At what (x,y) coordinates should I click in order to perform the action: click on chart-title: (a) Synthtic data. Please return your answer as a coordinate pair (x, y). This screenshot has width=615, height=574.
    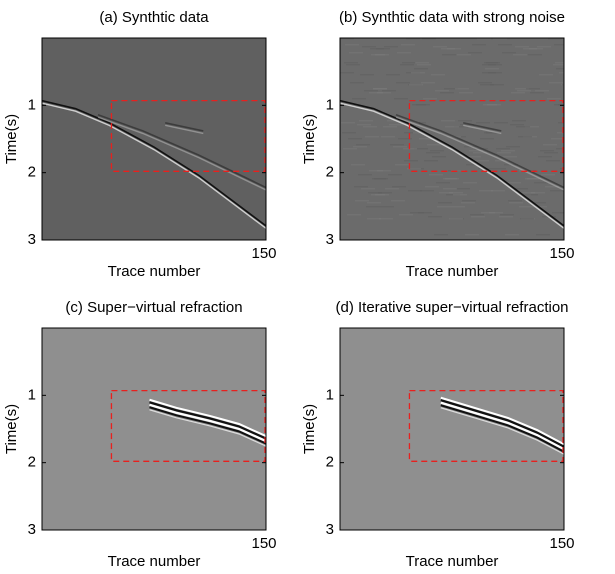
    Looking at the image, I should click on (154, 17).